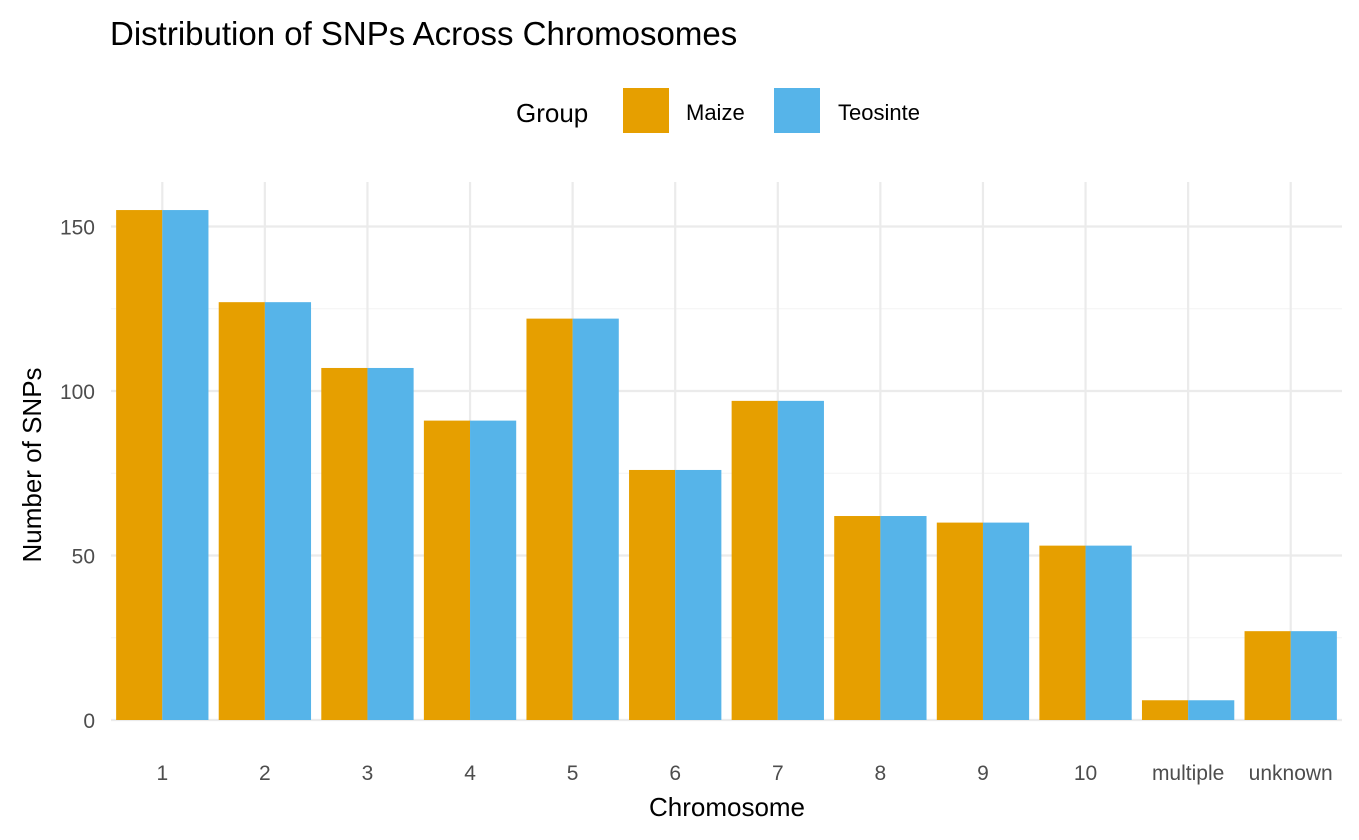  Describe the element at coordinates (89, 721) in the screenshot. I see `y-tick-label: 0` at that location.